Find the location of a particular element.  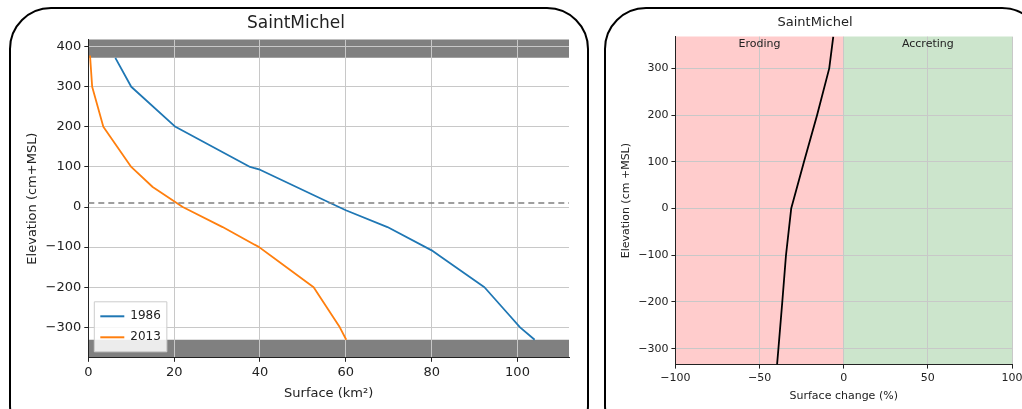

x-tick-label: 60 is located at coordinates (346, 371).